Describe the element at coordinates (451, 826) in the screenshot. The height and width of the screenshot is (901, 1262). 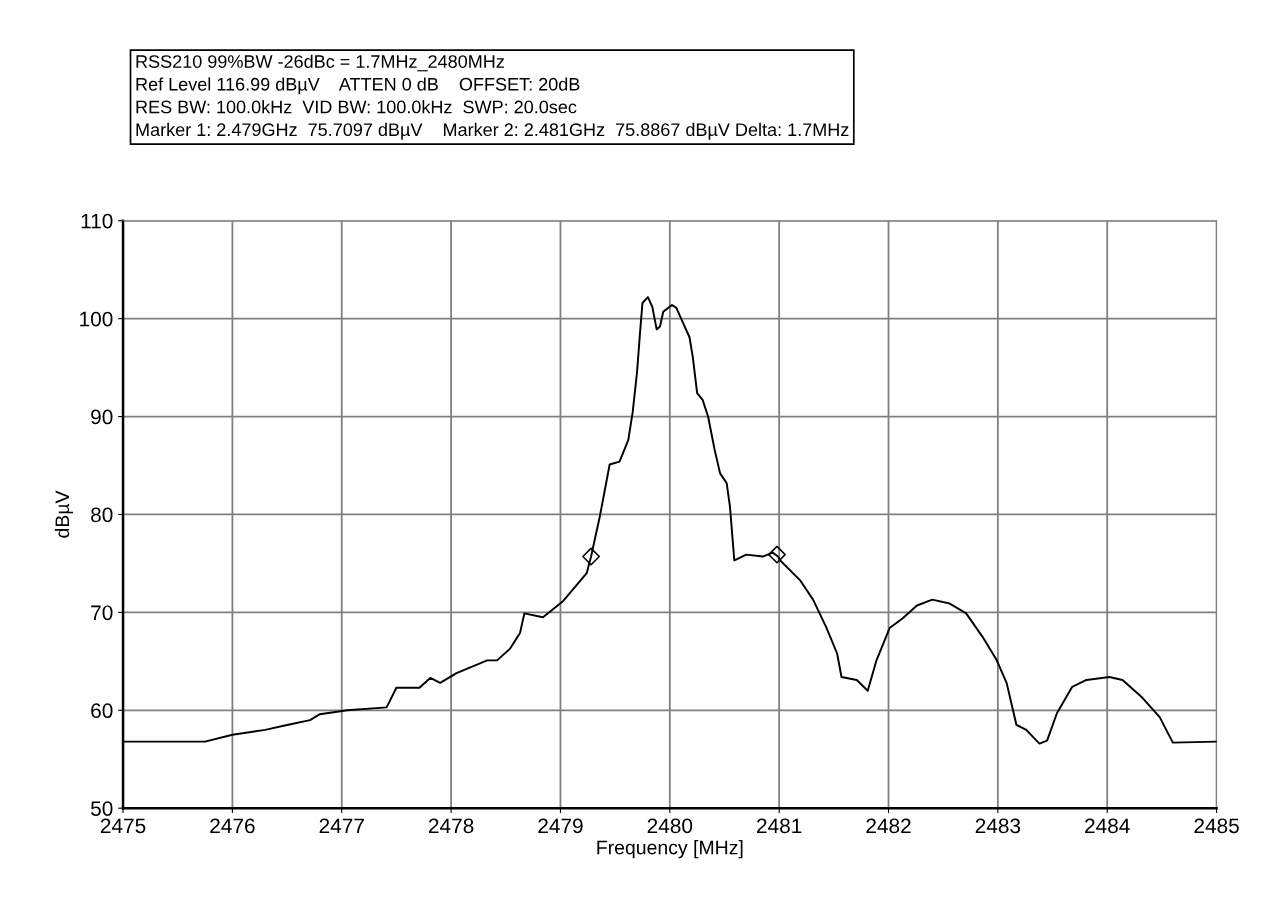
I see `x-tick-label: 2478` at that location.